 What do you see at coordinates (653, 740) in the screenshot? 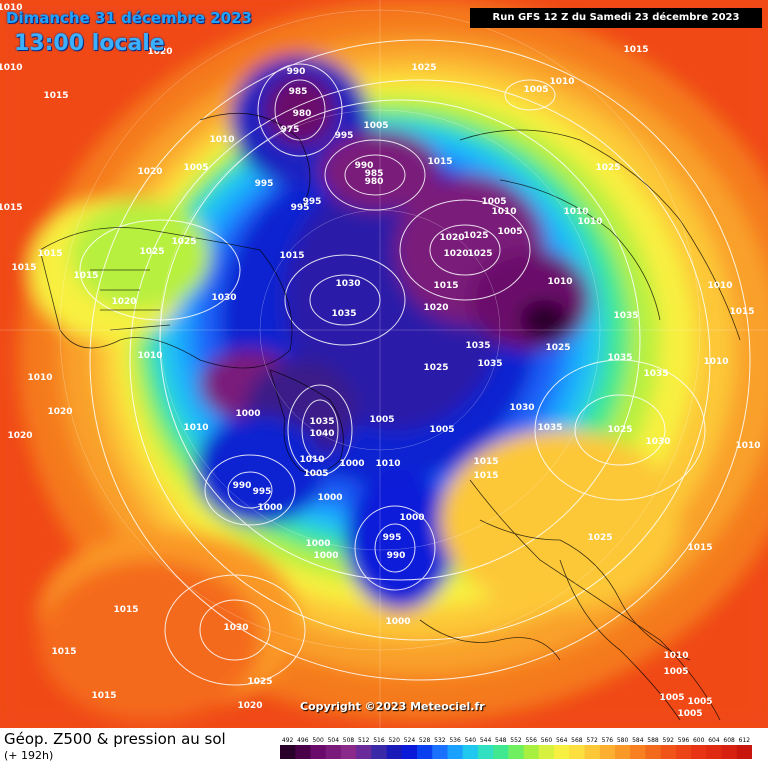
I see `legend-tick-label: 588` at bounding box center [653, 740].